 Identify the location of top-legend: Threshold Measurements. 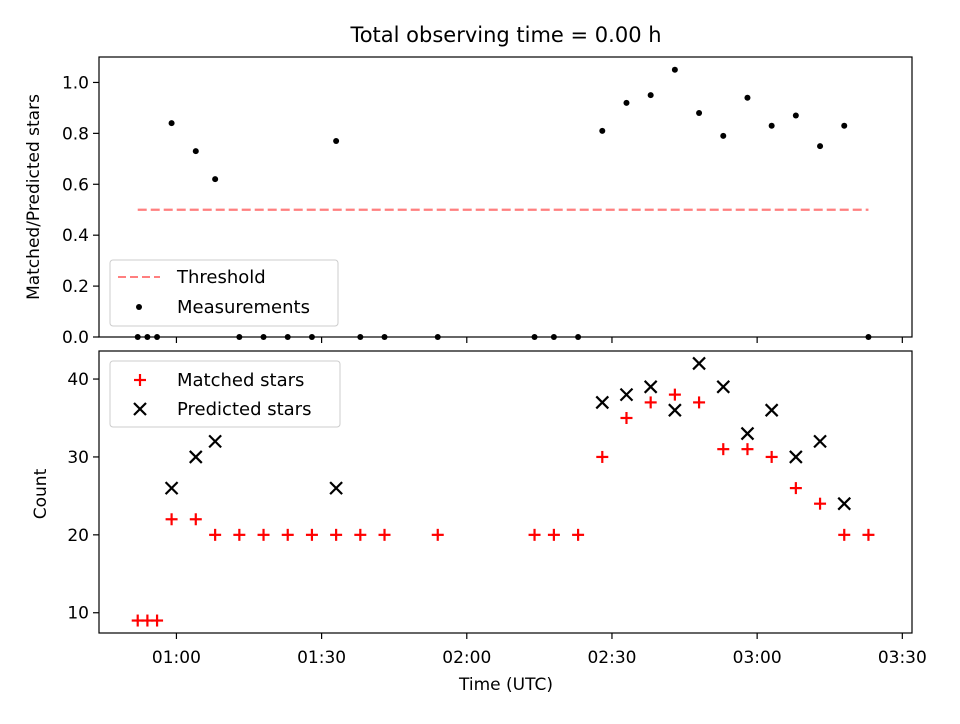
(224, 293).